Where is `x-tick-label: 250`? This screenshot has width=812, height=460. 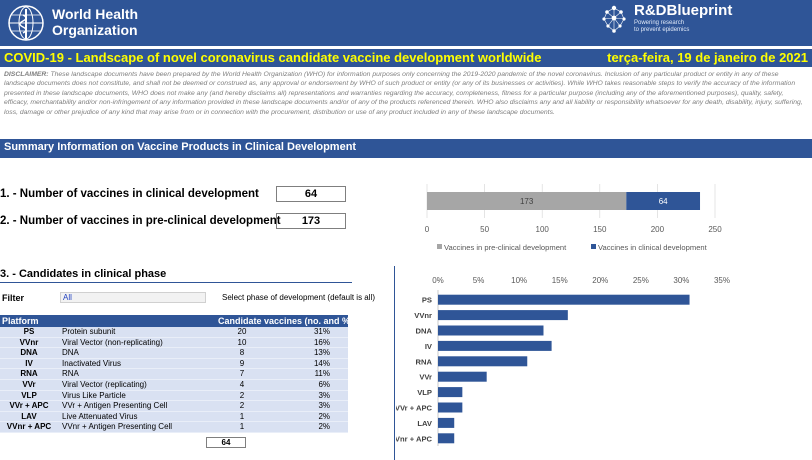
x-tick-label: 250 is located at coordinates (715, 229).